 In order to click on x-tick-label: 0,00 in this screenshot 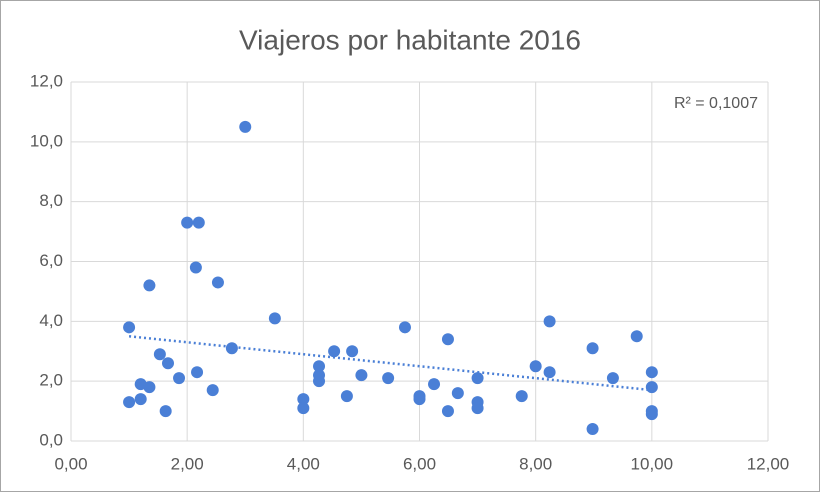, I will do `click(70, 463)`.